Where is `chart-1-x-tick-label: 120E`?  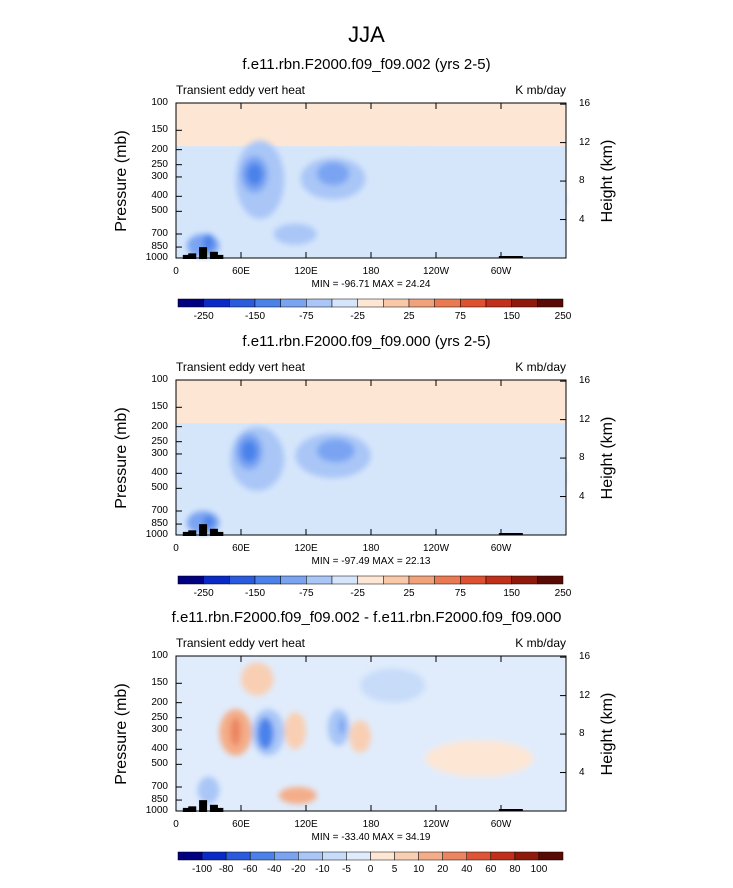 chart-1-x-tick-label: 120E is located at coordinates (306, 271).